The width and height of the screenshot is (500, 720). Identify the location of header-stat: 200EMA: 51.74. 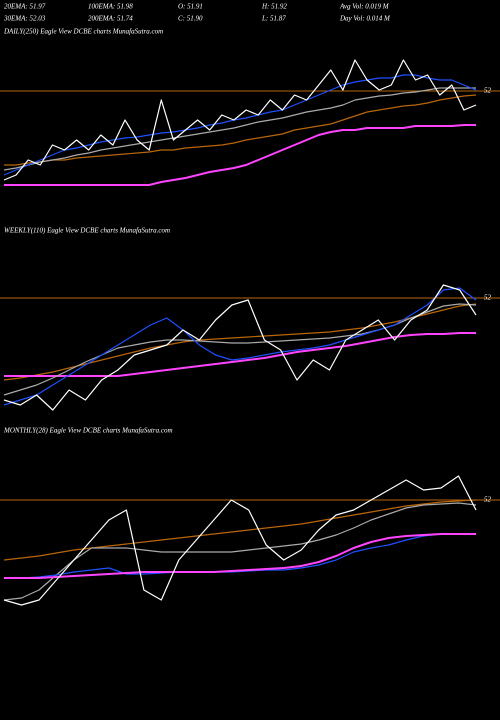
(110, 19).